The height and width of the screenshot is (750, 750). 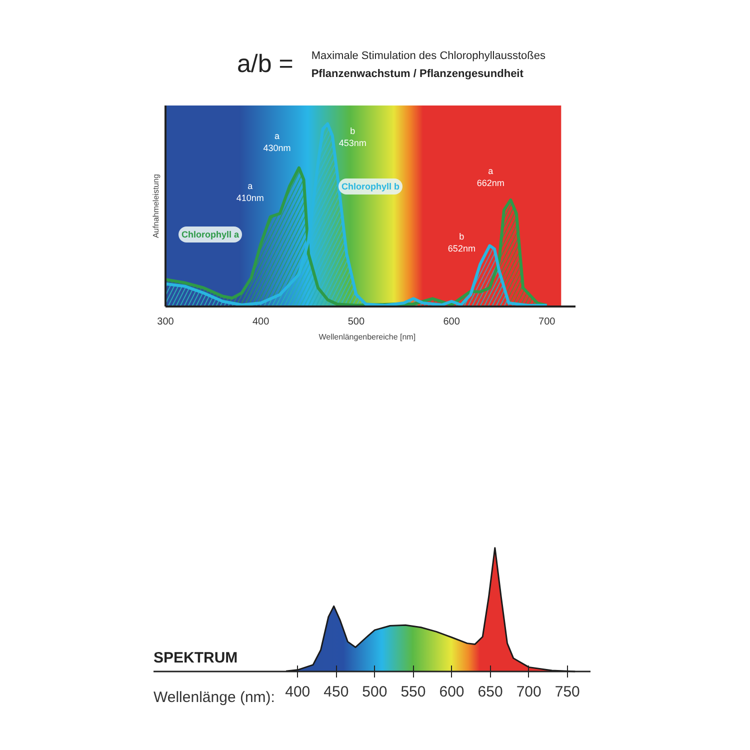 What do you see at coordinates (490, 177) in the screenshot?
I see `annotation: a 662nm` at bounding box center [490, 177].